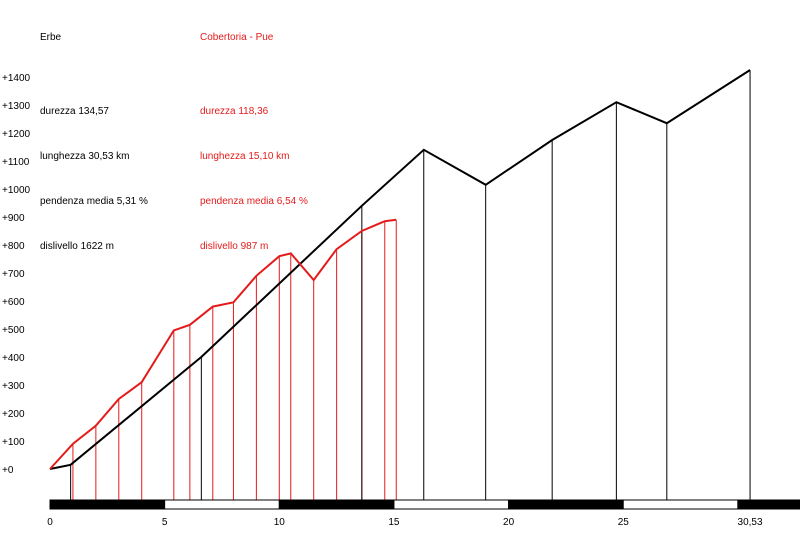 This screenshot has width=800, height=560. Describe the element at coordinates (13, 246) in the screenshot. I see `y-tick-label: +800` at that location.